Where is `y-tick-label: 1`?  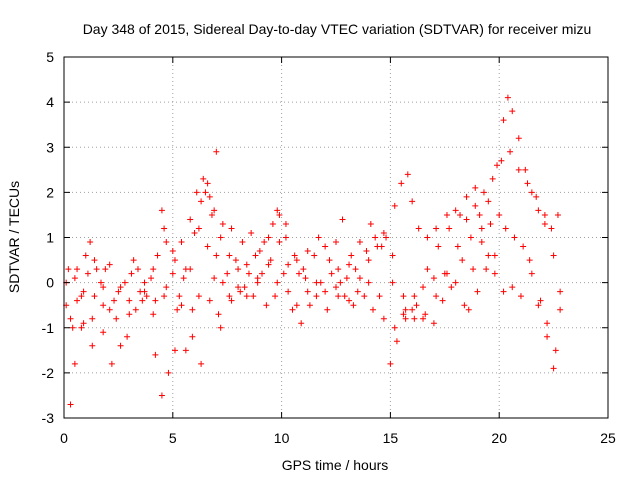 y-tick-label: 1 is located at coordinates (50, 238).